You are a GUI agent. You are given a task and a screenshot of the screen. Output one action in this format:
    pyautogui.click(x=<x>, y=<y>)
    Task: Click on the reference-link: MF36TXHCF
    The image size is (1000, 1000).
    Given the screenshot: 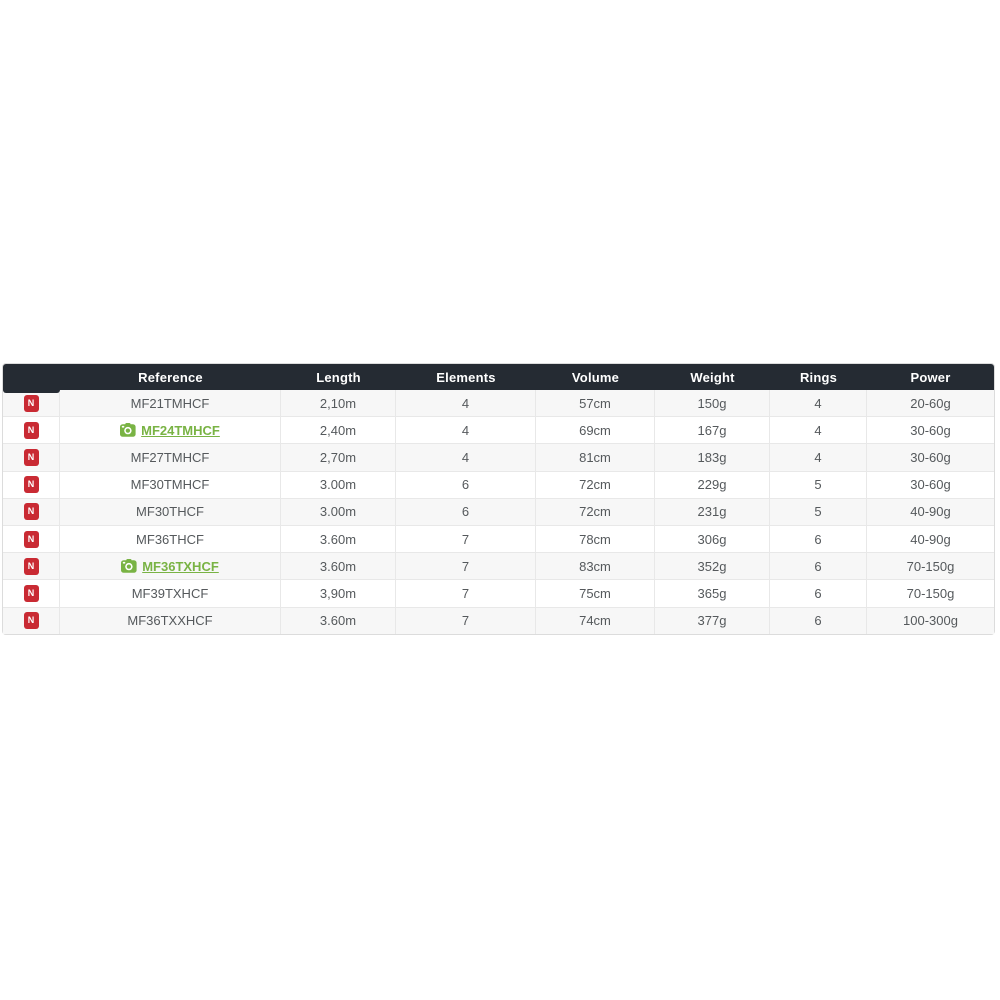 What is the action you would take?
    pyautogui.click(x=170, y=566)
    